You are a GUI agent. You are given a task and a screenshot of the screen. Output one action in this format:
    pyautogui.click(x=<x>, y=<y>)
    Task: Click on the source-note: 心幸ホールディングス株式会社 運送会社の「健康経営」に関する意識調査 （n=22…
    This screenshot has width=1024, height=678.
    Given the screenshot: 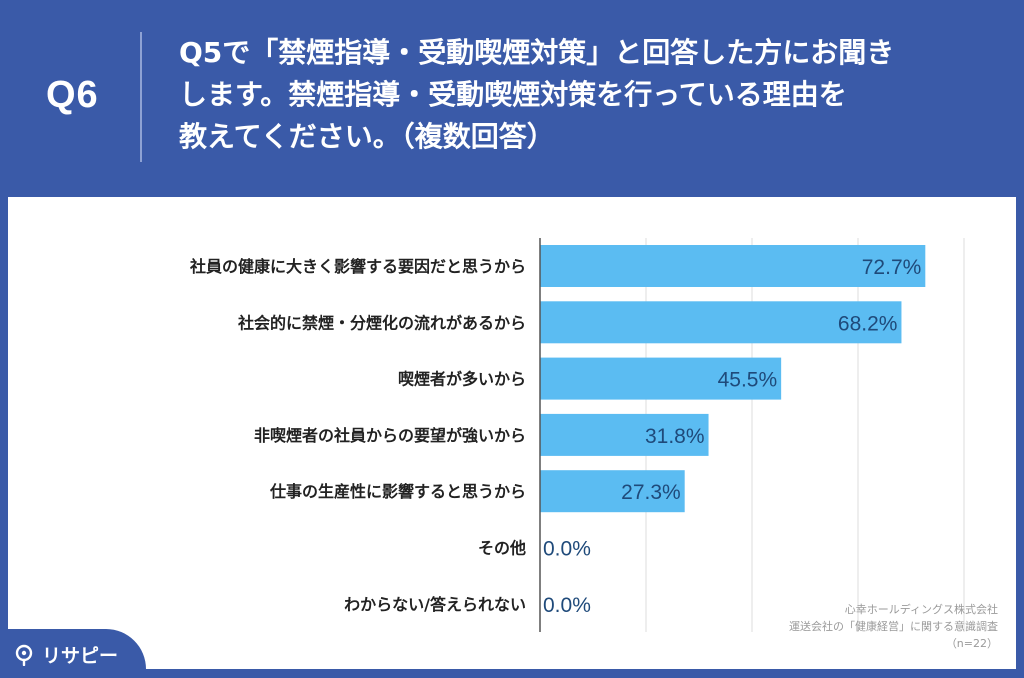 What is the action you would take?
    pyautogui.click(x=893, y=626)
    